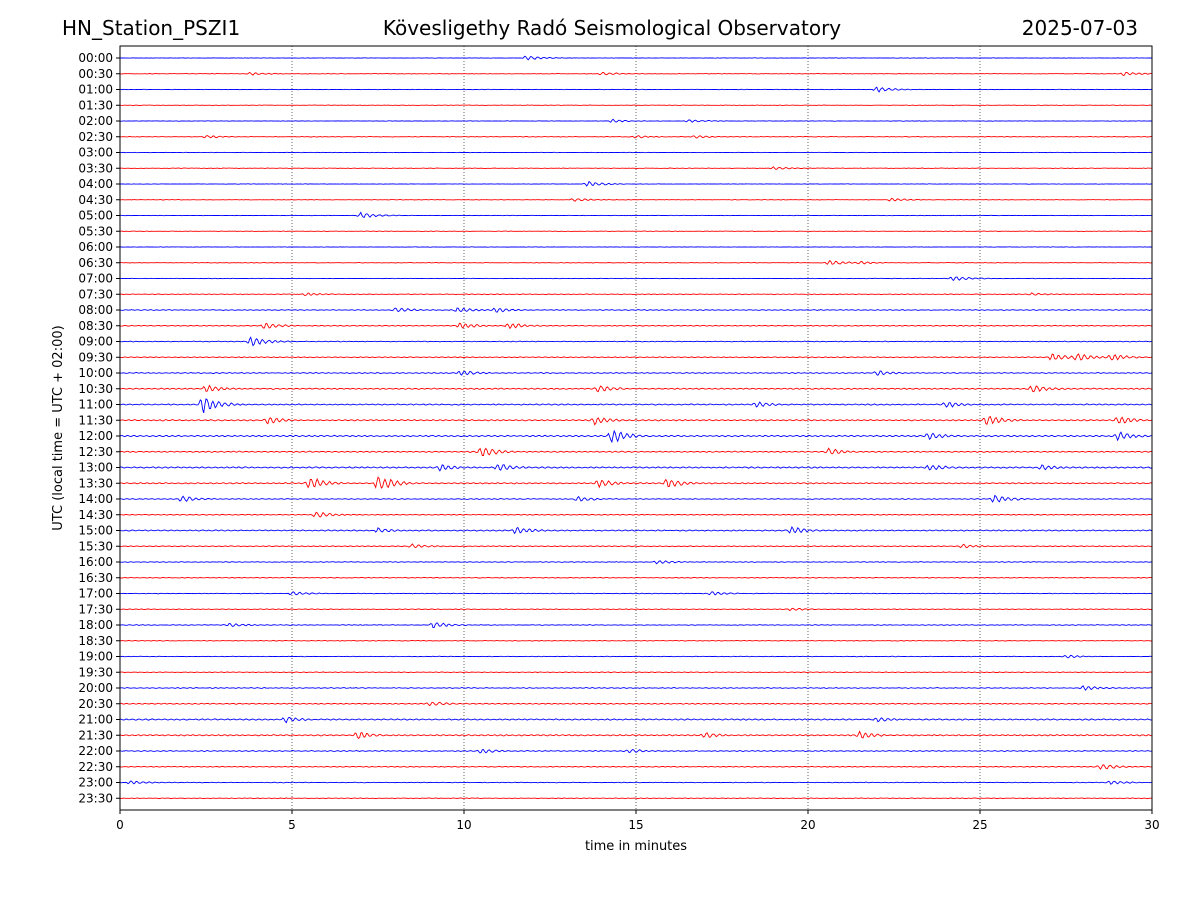 The width and height of the screenshot is (1200, 900). What do you see at coordinates (95, 90) in the screenshot?
I see `y-tick-label: 01:00` at bounding box center [95, 90].